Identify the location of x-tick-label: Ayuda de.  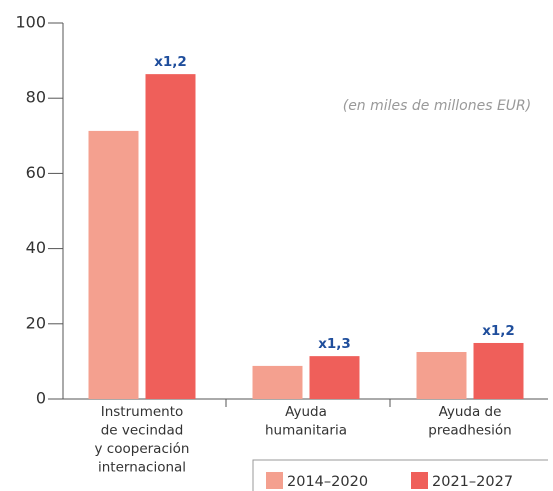
(470, 412).